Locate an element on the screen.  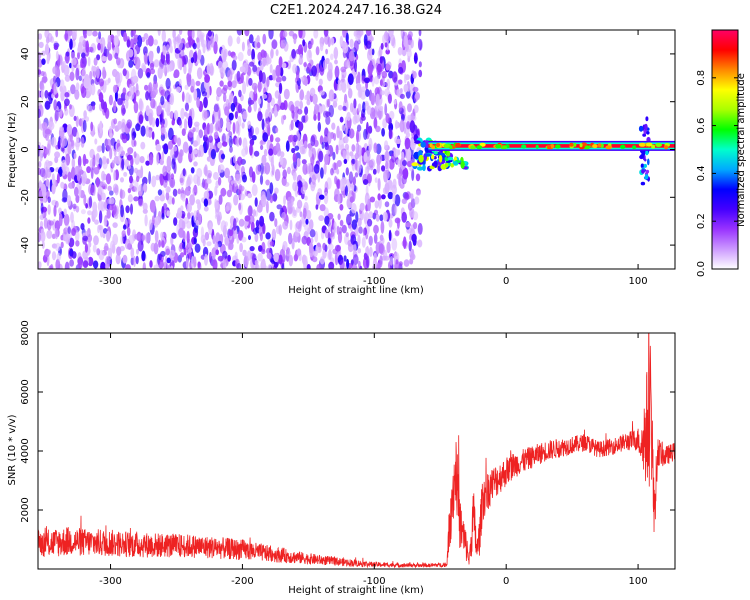
spectrogram-x-tick-label: -300 is located at coordinates (110, 281).